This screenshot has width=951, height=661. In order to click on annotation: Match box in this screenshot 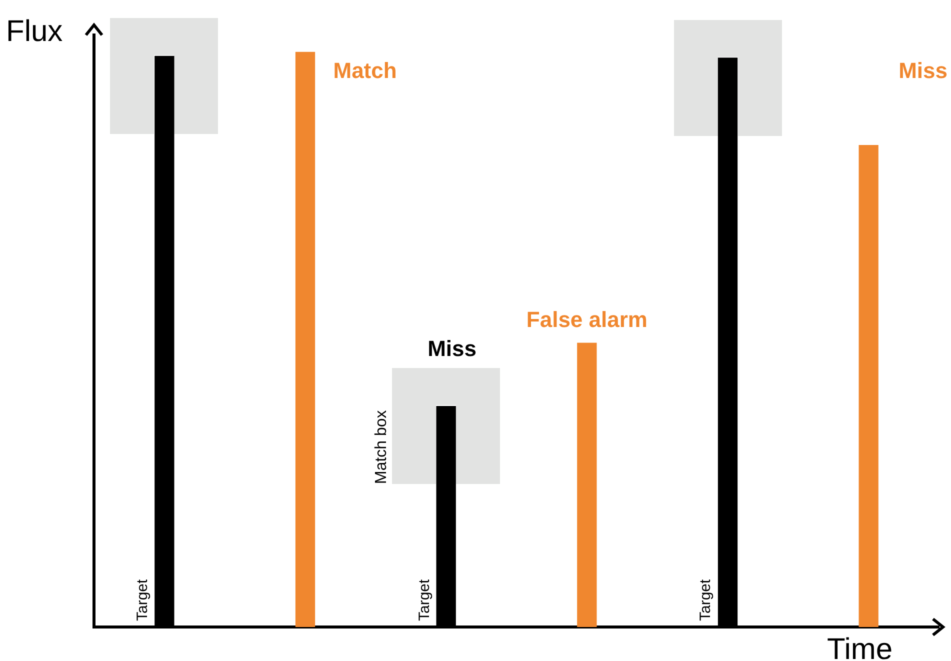, I will do `click(381, 447)`.